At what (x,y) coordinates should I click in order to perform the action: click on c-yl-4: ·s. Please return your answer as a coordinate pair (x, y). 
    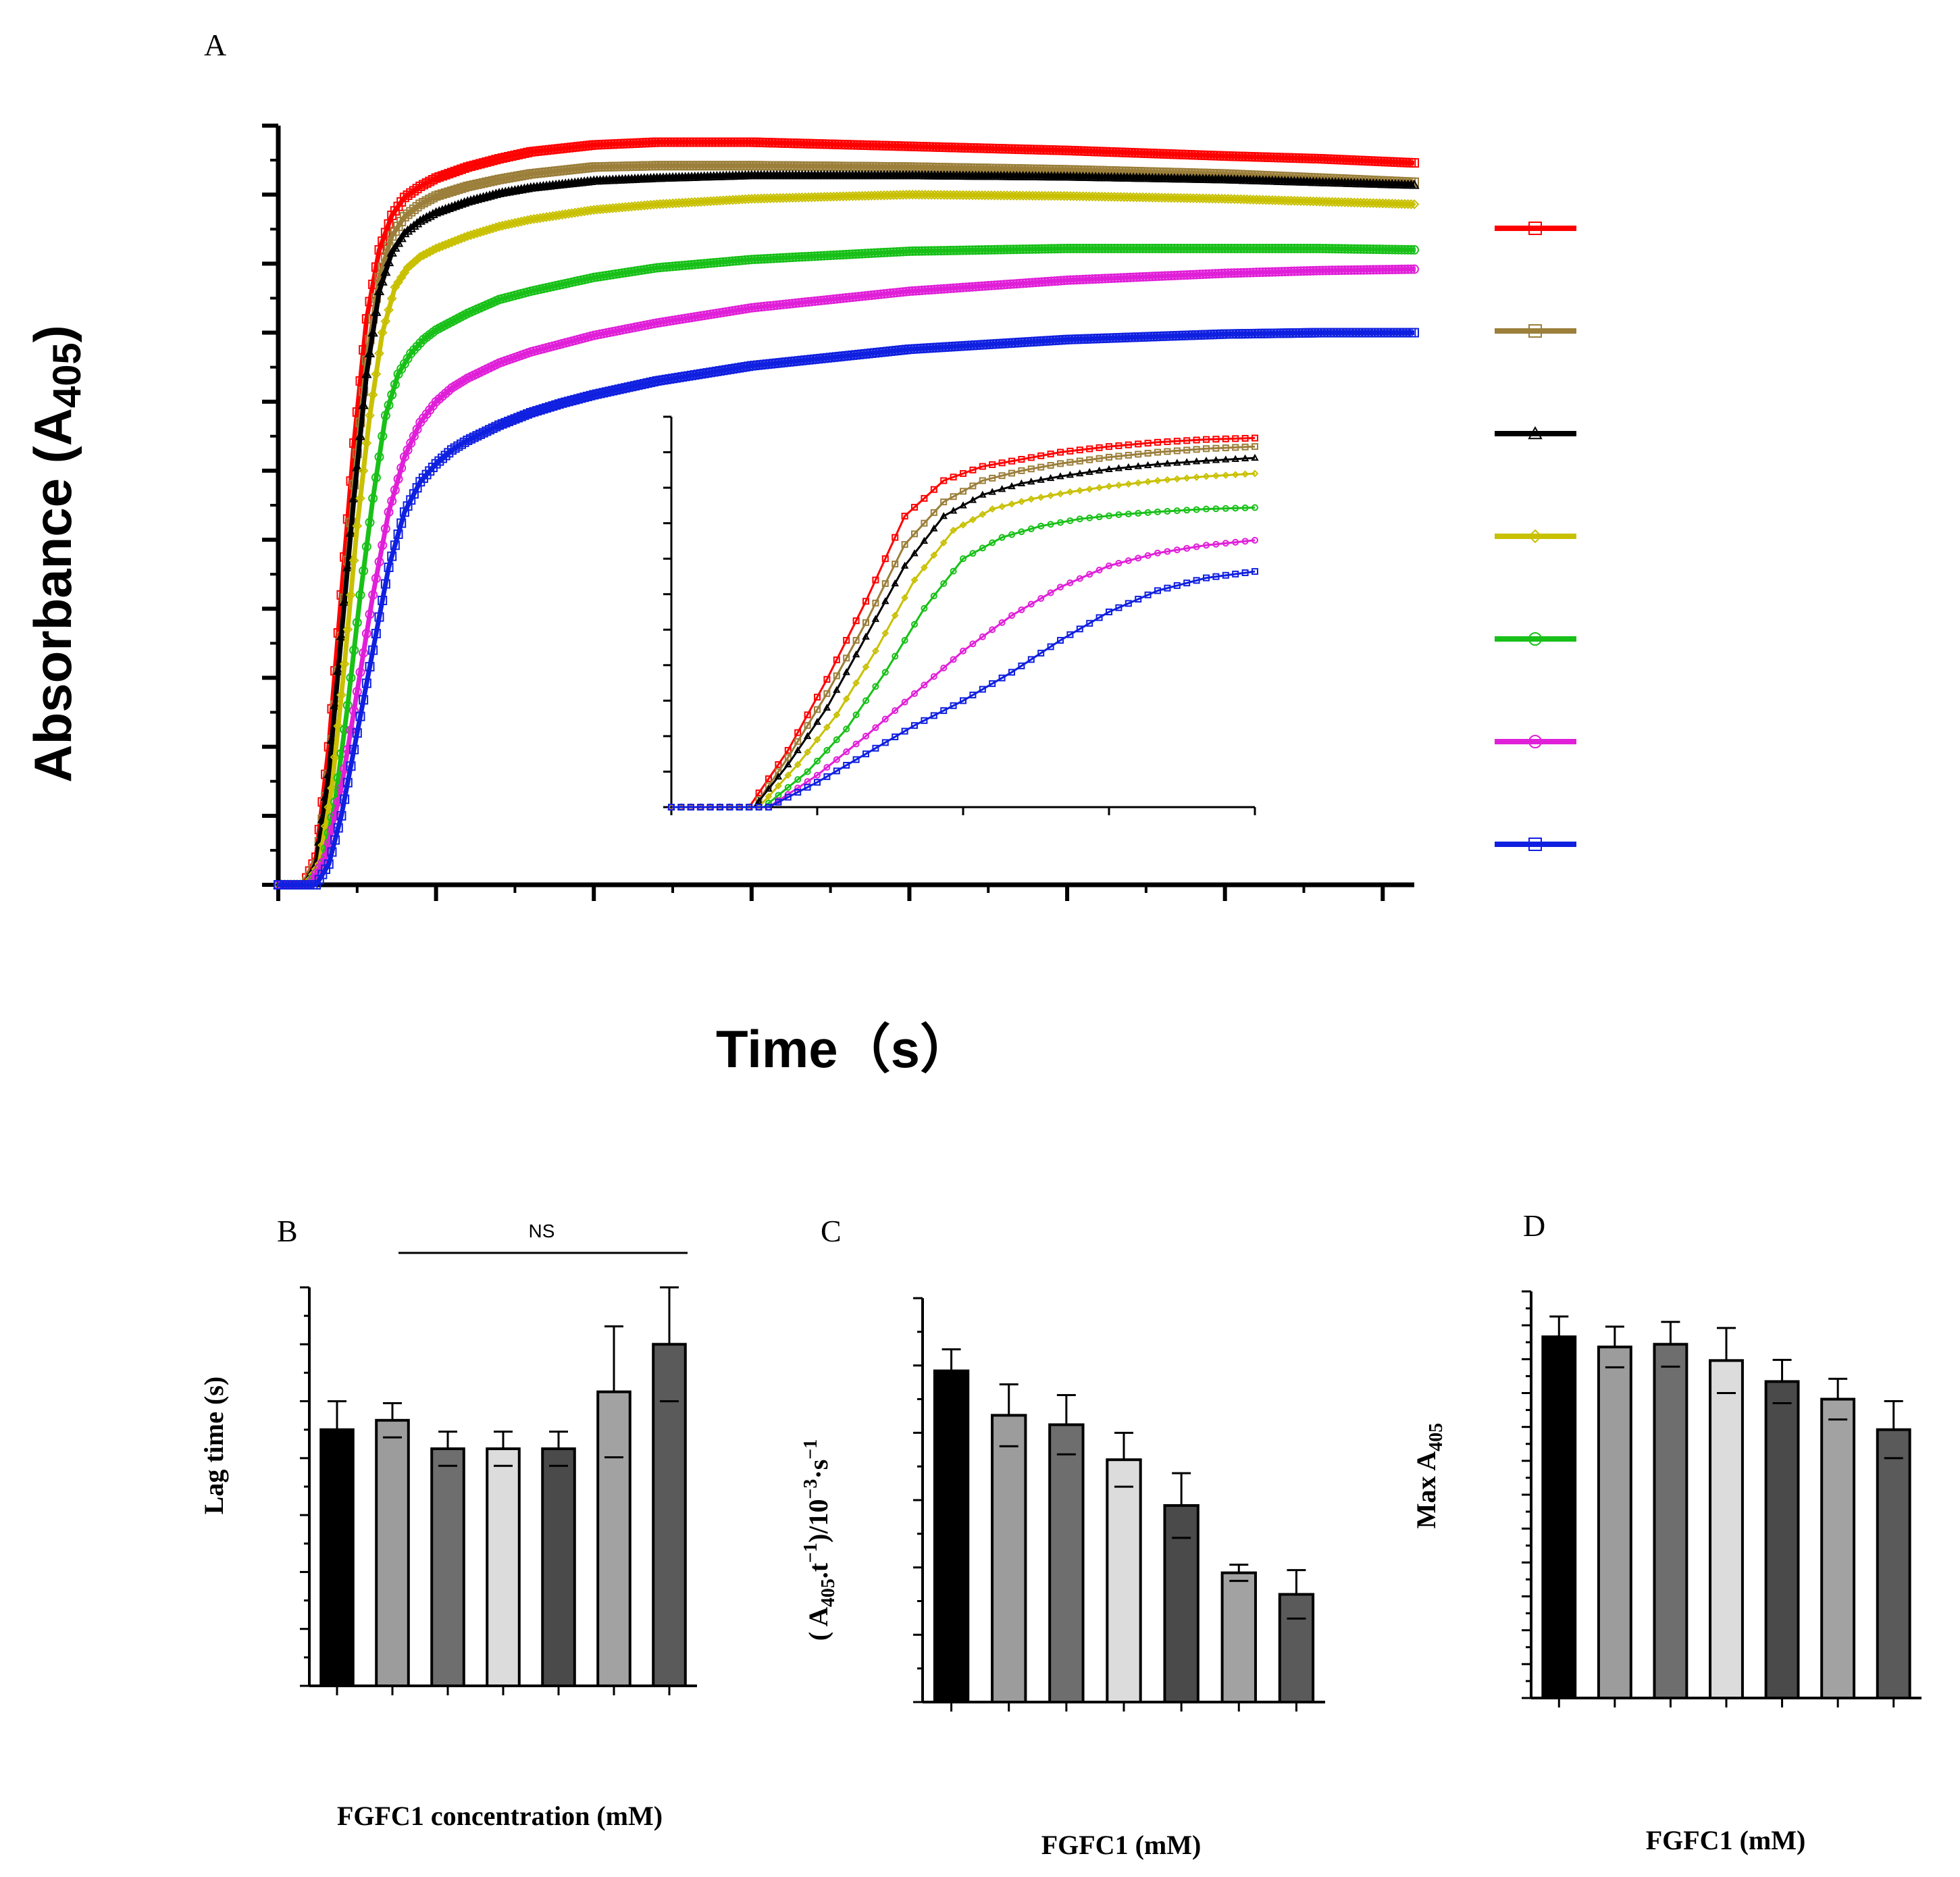
    Looking at the image, I should click on (818, 1469).